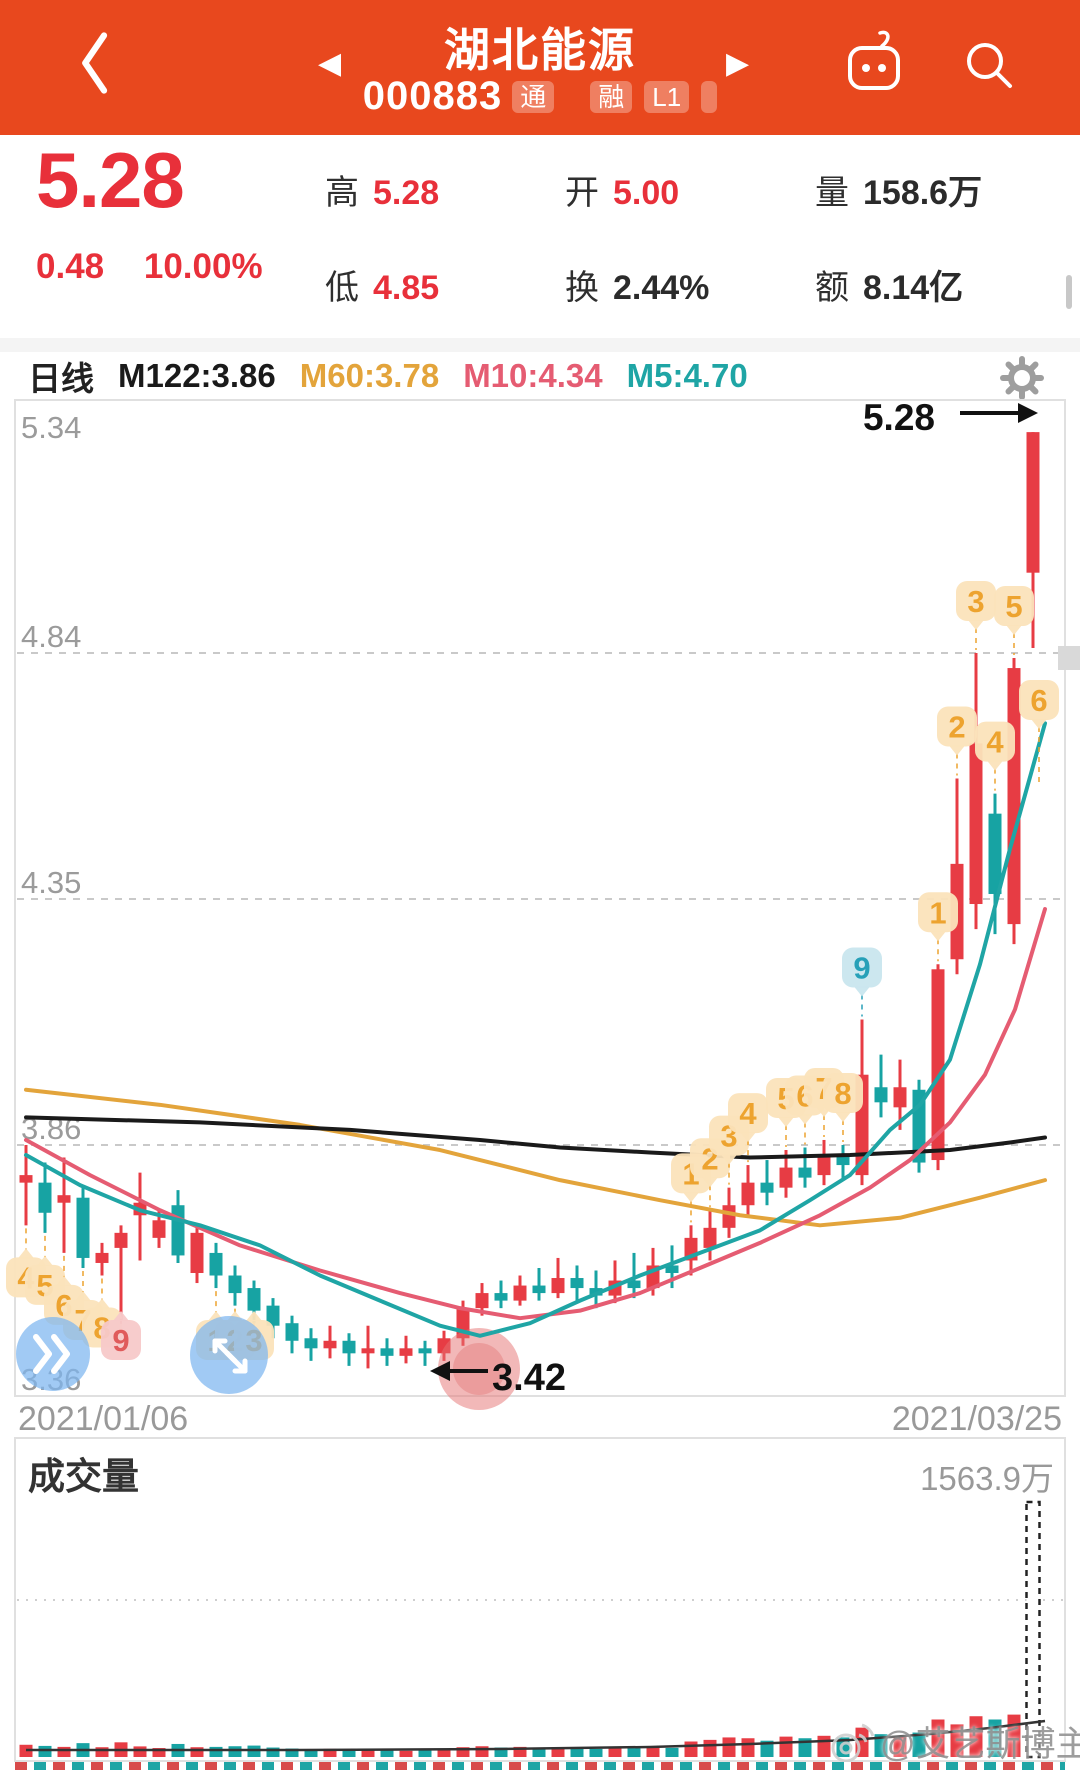 This screenshot has width=1080, height=1770. Describe the element at coordinates (687, 375) in the screenshot. I see `ma5-legend: M5:4.70` at that location.